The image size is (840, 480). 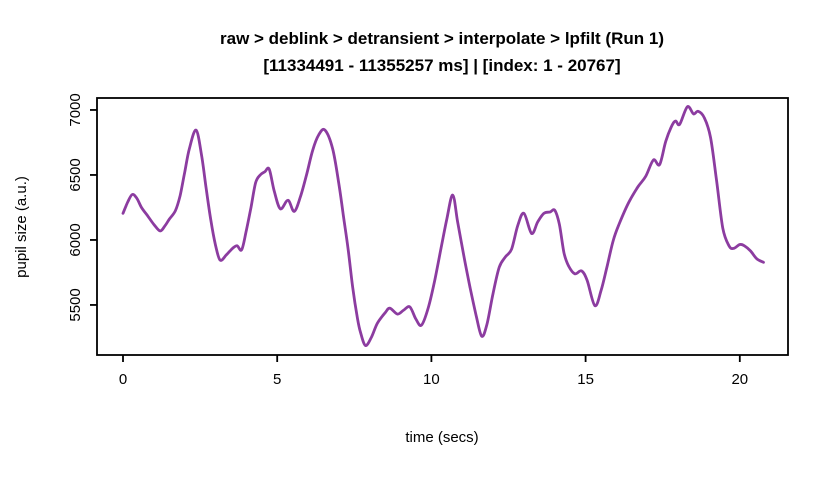 What do you see at coordinates (75, 239) in the screenshot?
I see `y-tick-label: 6000` at bounding box center [75, 239].